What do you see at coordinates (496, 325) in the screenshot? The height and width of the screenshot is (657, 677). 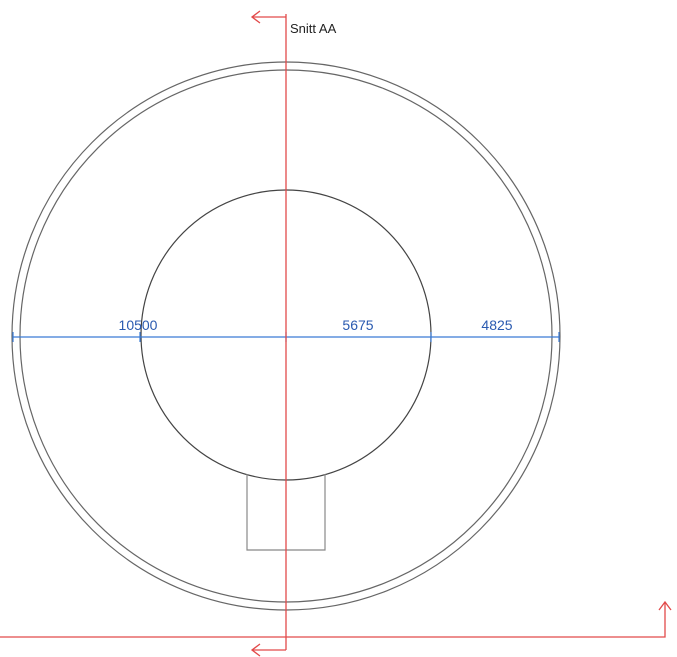 I see `dimension-label: 4825` at bounding box center [496, 325].